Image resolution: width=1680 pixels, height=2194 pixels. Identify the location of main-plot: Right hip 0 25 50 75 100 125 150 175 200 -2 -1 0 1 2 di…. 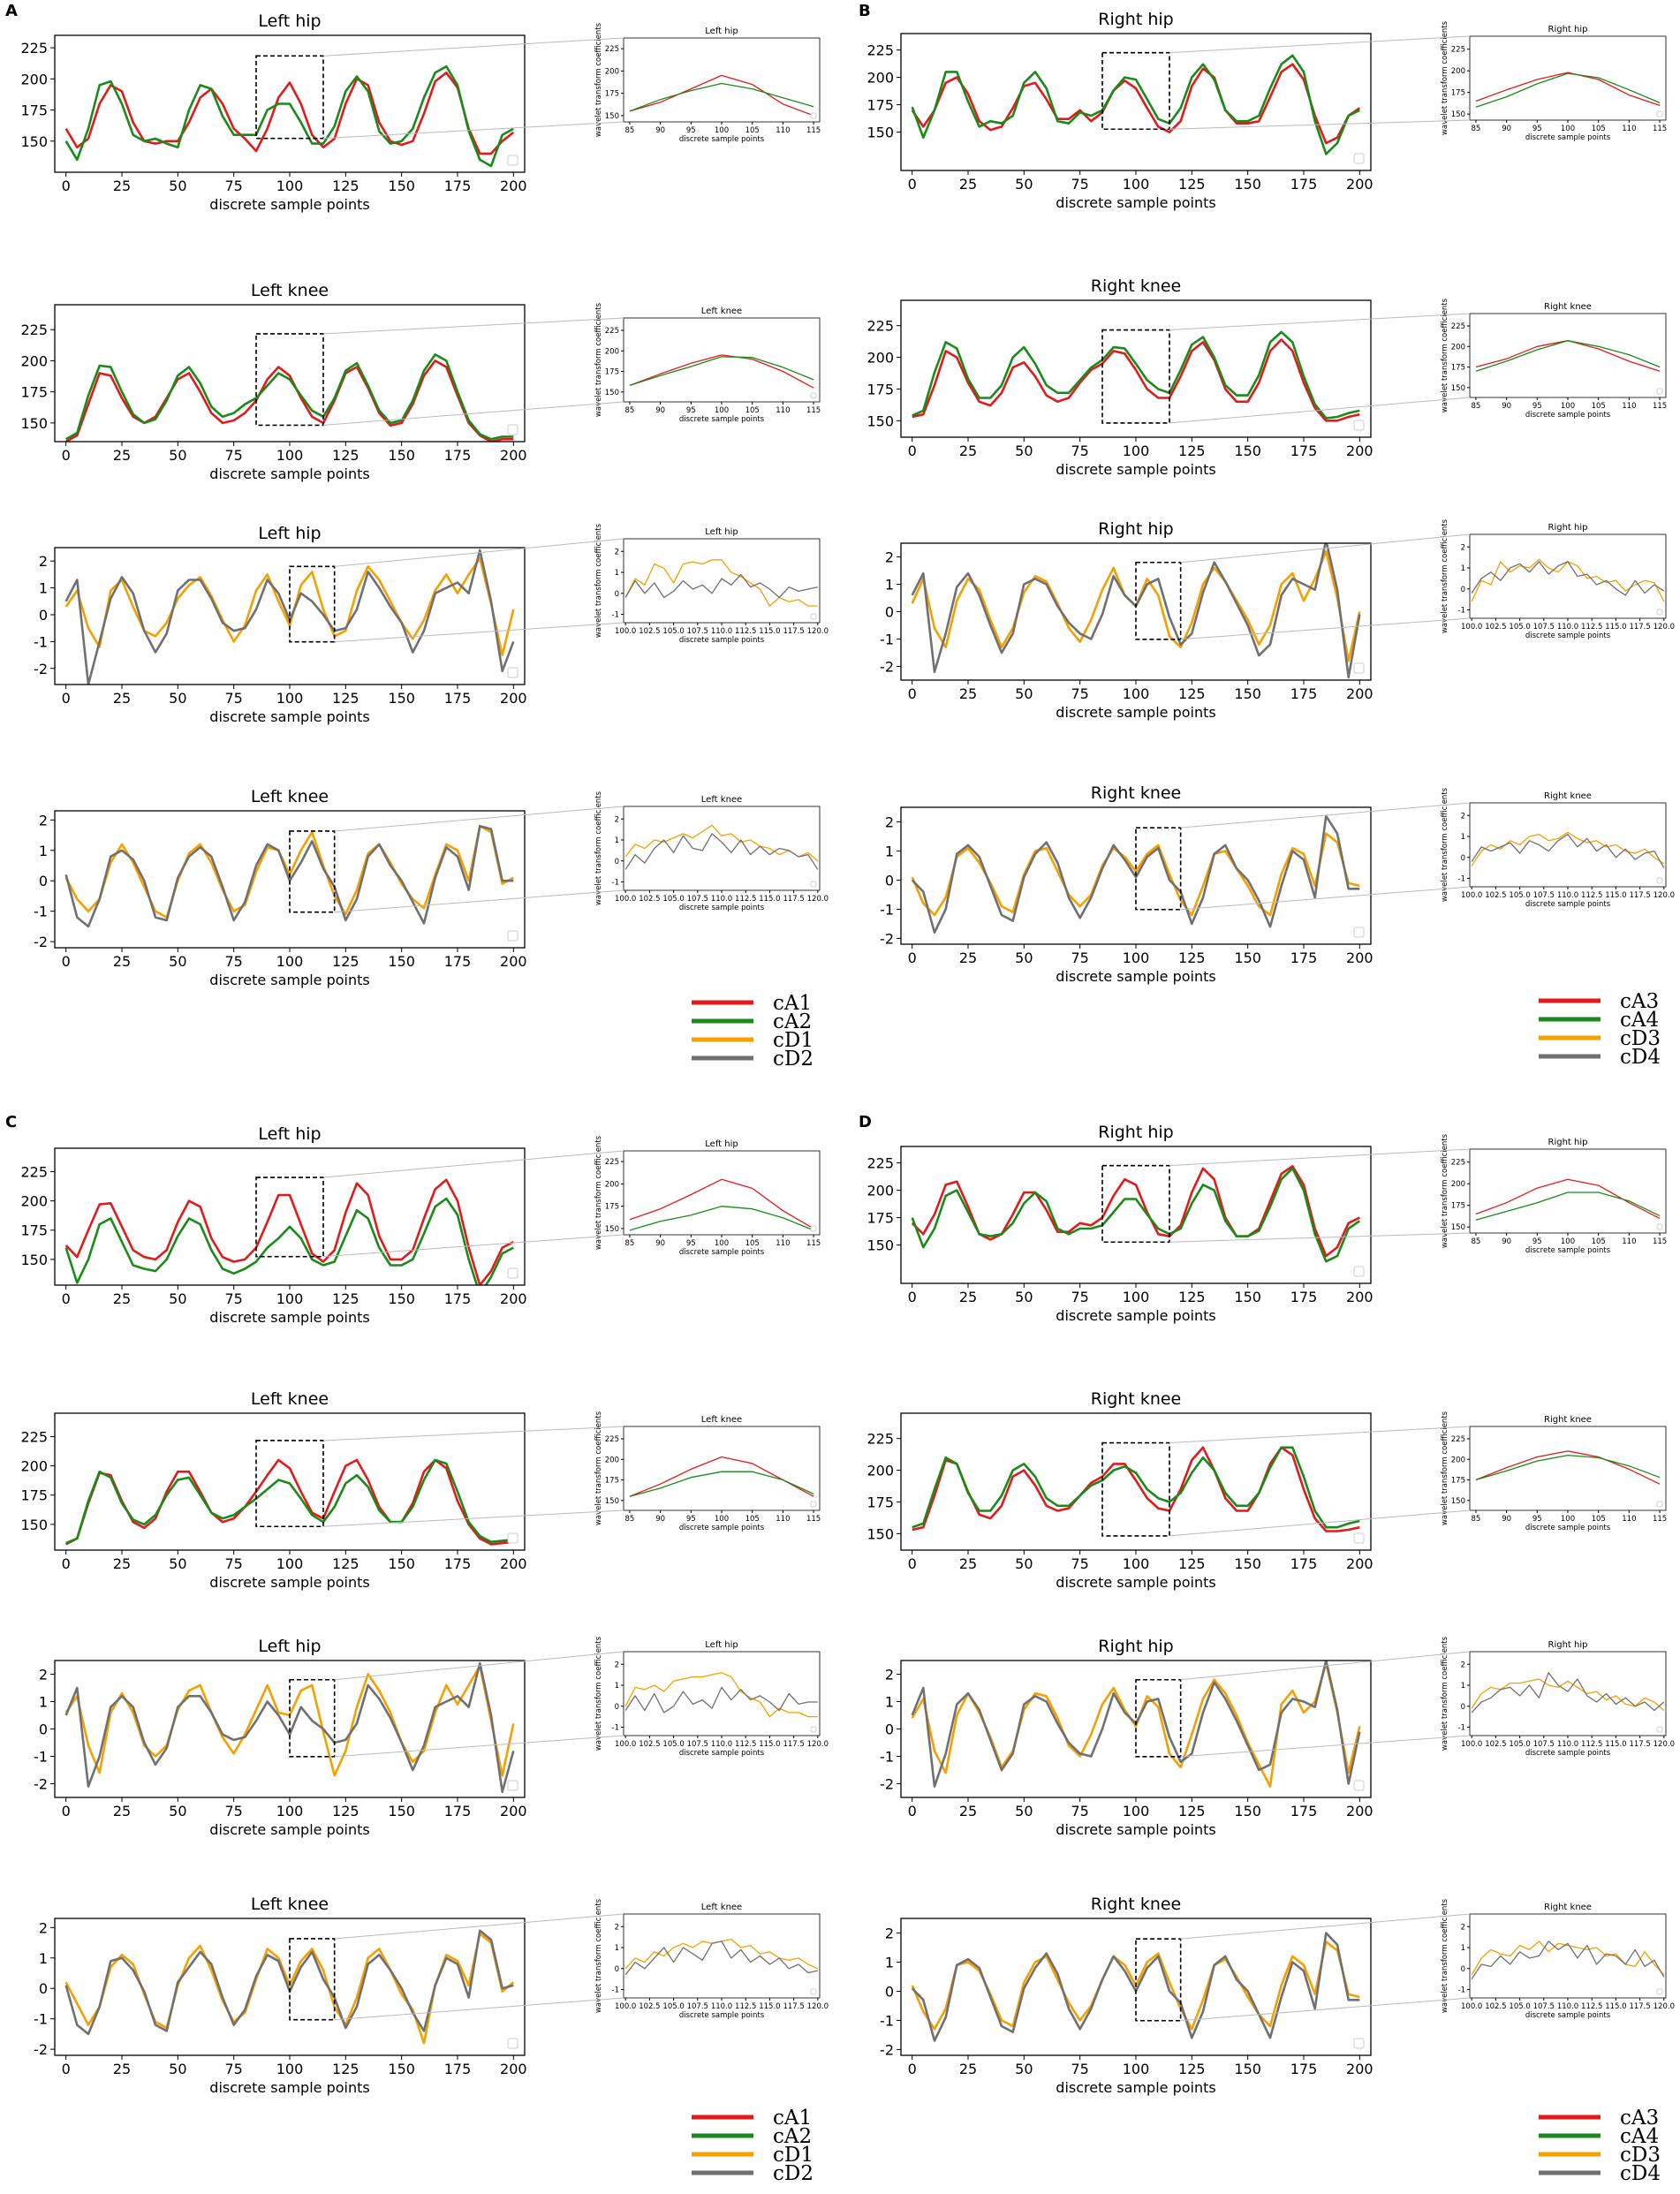
(1127, 620).